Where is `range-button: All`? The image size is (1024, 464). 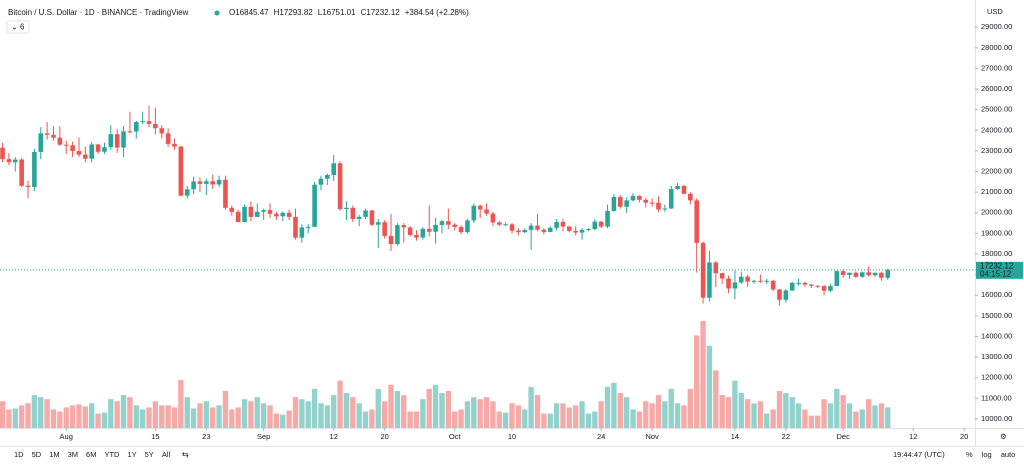
range-button: All is located at coordinates (166, 454).